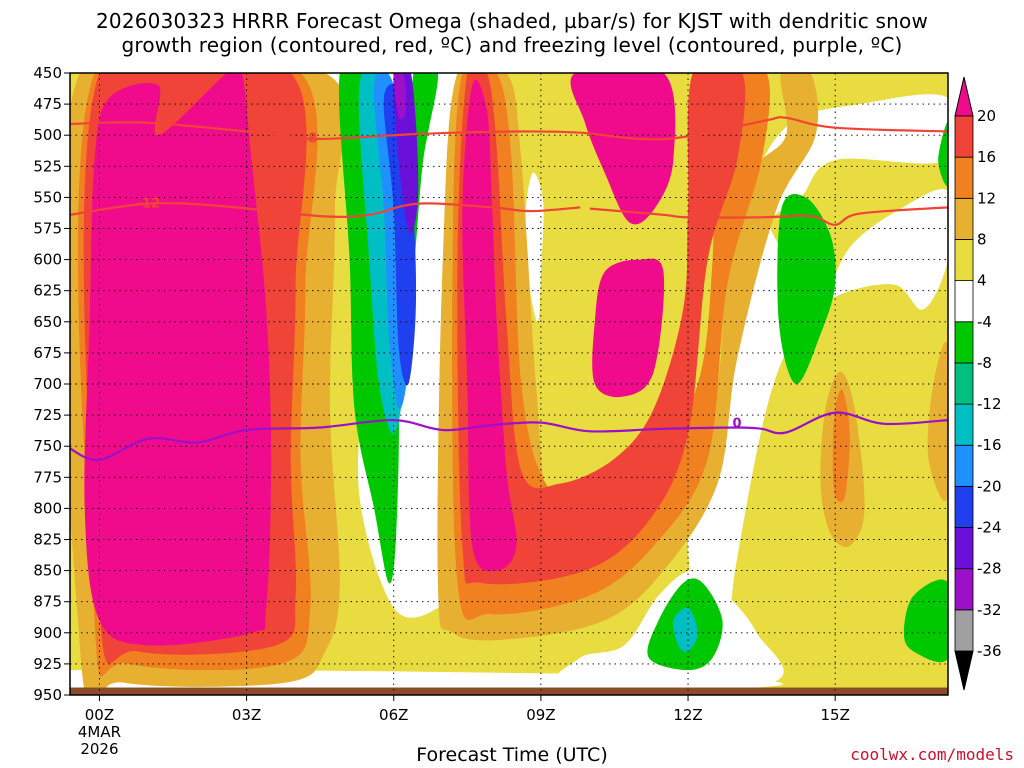  What do you see at coordinates (99, 715) in the screenshot?
I see `x-tick-label: 00Z` at bounding box center [99, 715].